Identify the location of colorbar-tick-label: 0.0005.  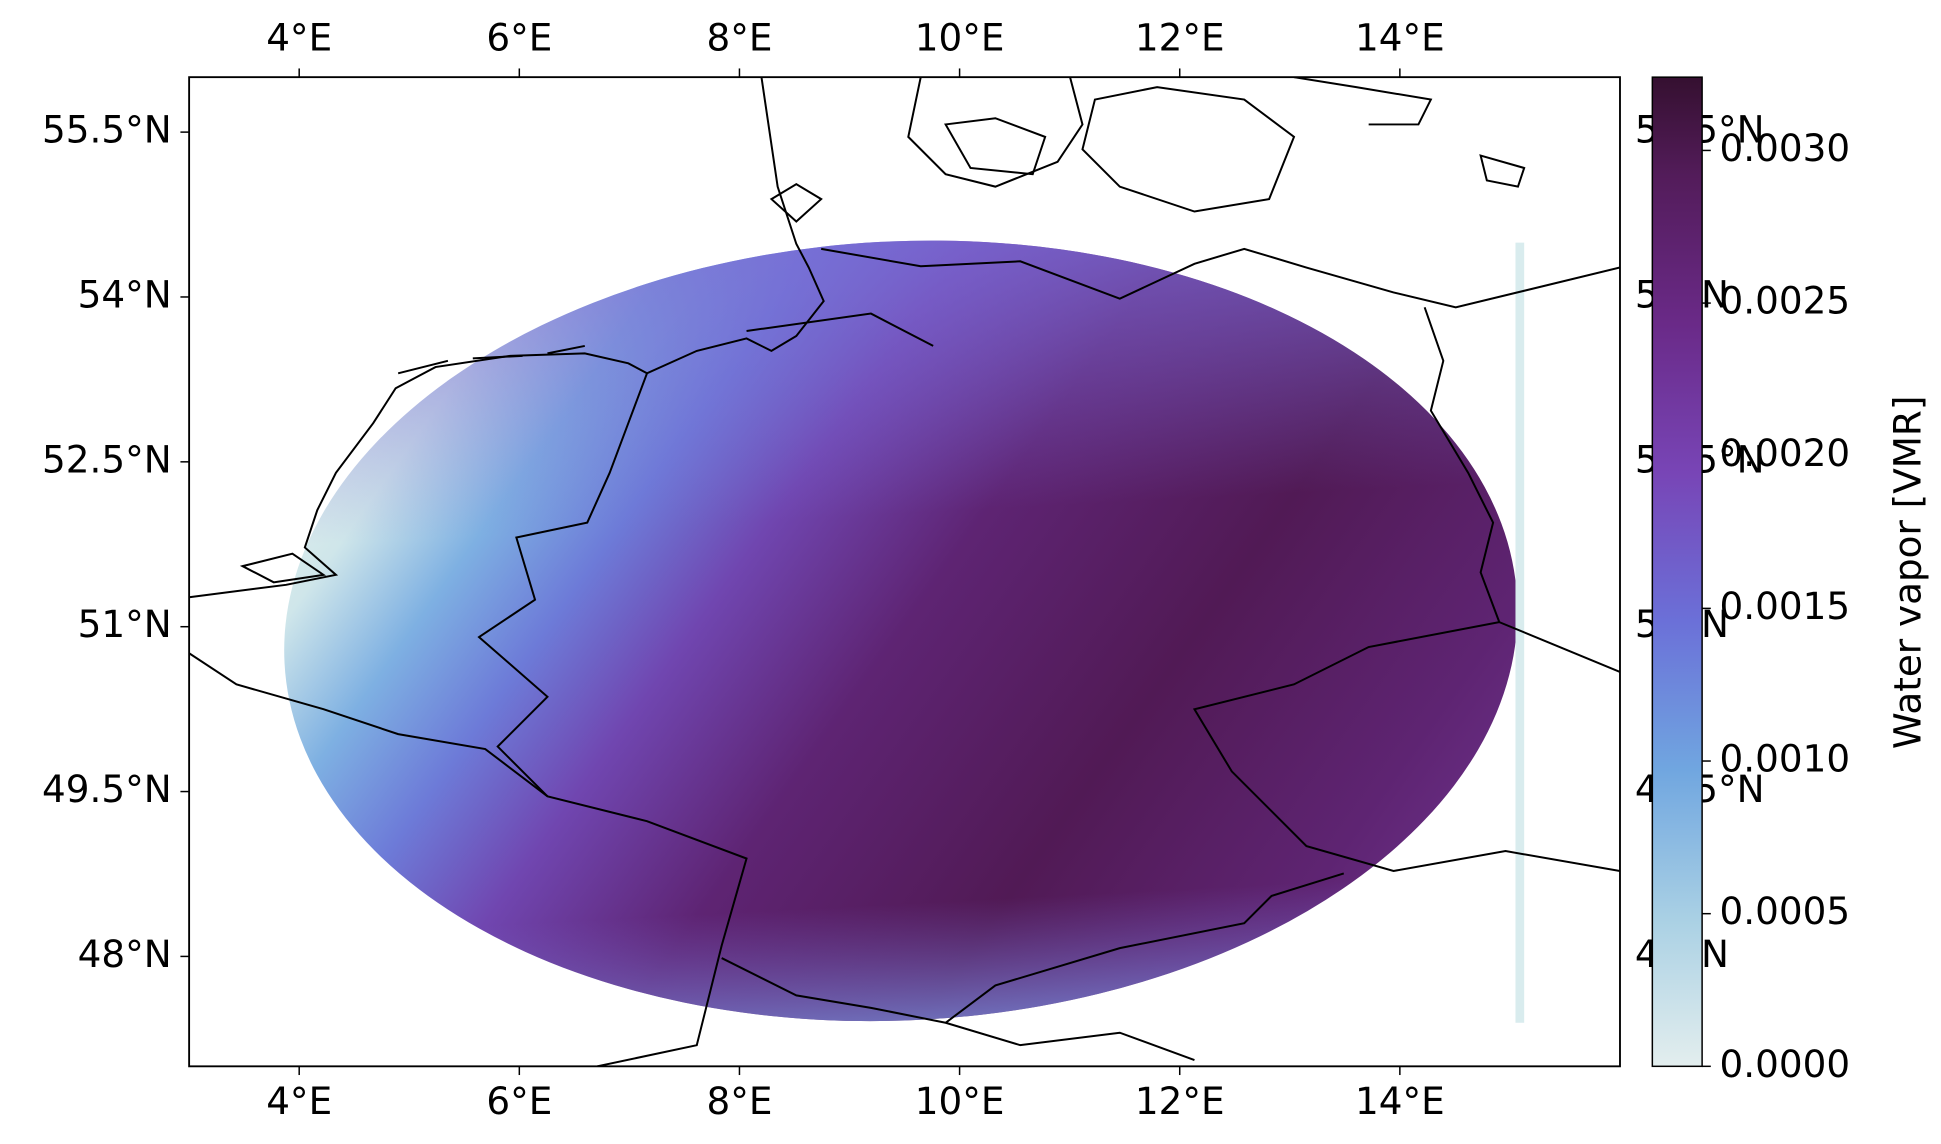
(1785, 911).